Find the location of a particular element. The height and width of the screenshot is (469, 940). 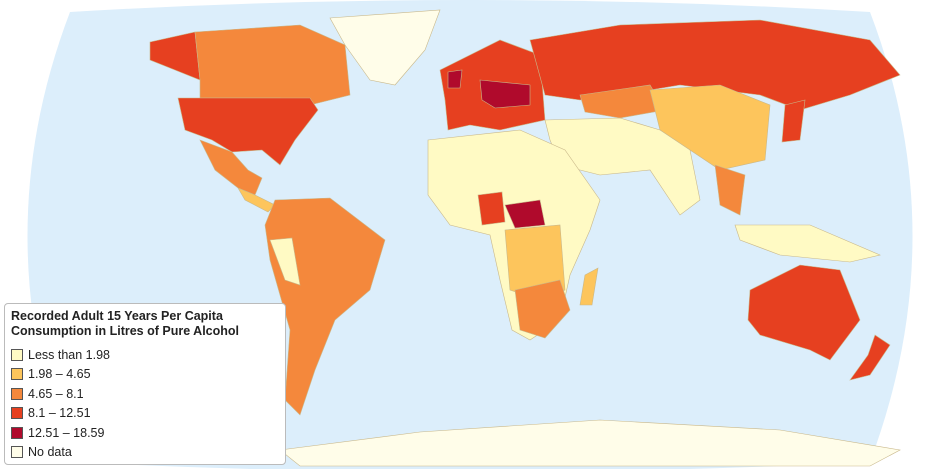

new-zealand is located at coordinates (870, 357).